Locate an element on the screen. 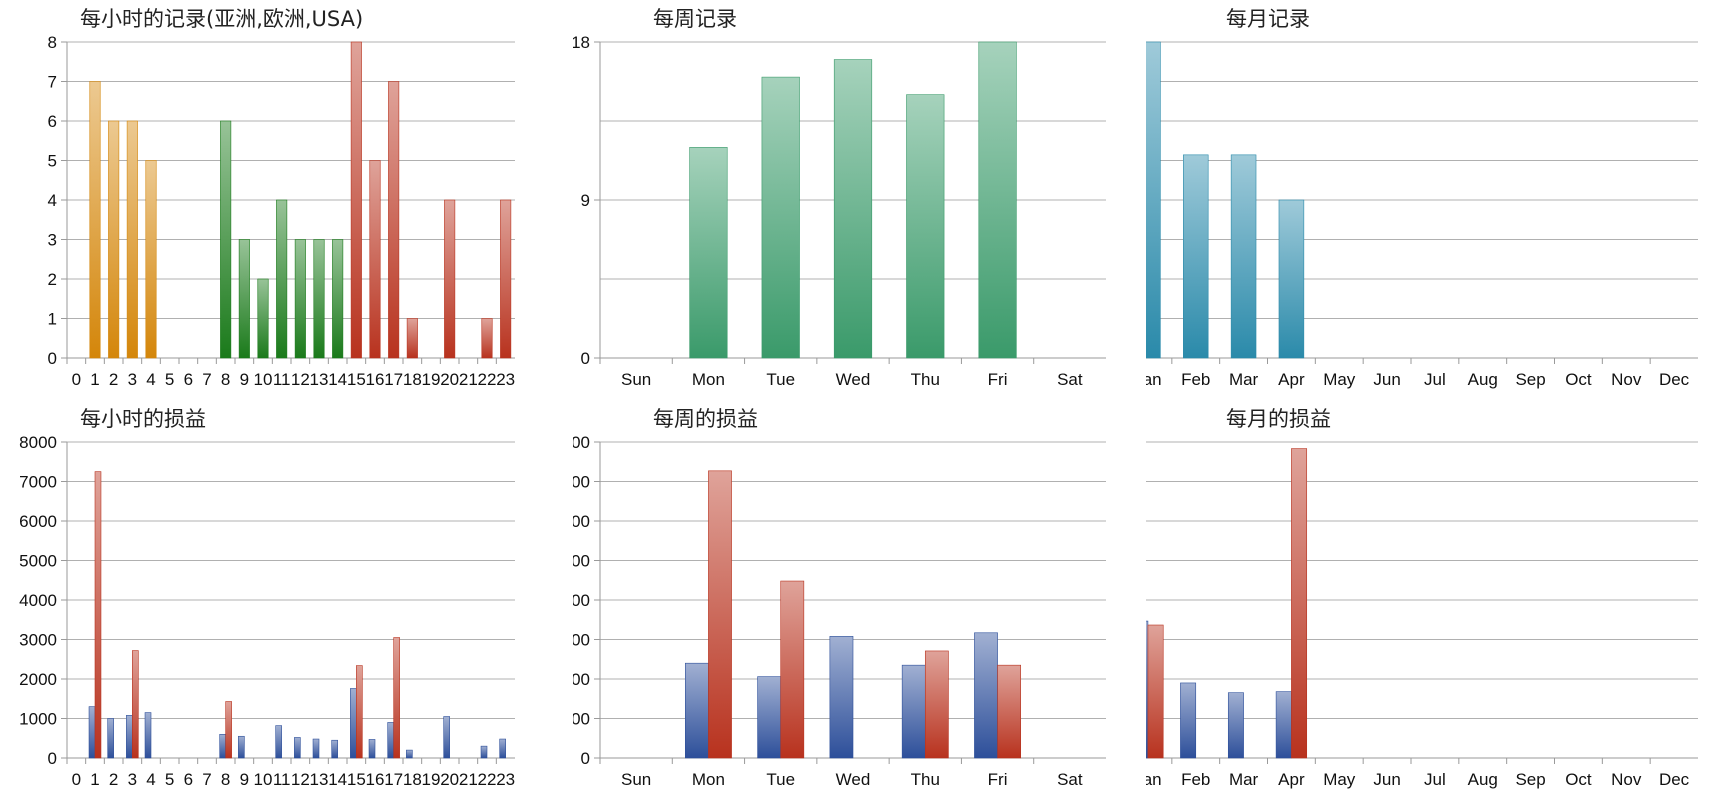 This screenshot has width=1720, height=800. x-tick-label: 3 is located at coordinates (132, 779).